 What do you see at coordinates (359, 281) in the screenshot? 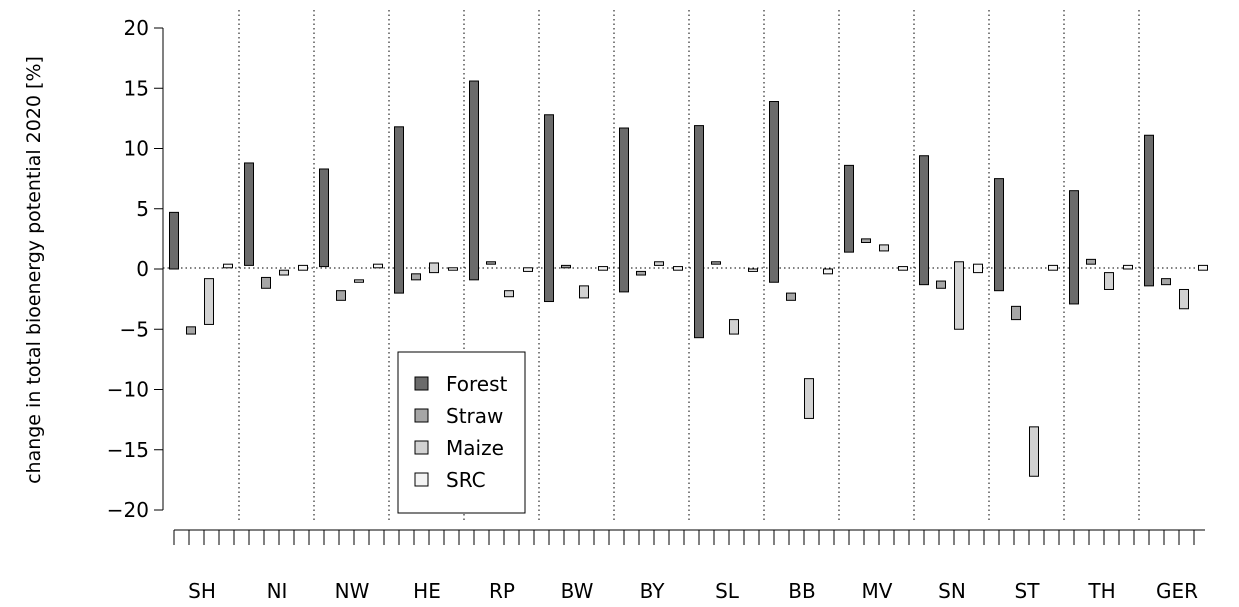
I see `bar-maize-nw` at bounding box center [359, 281].